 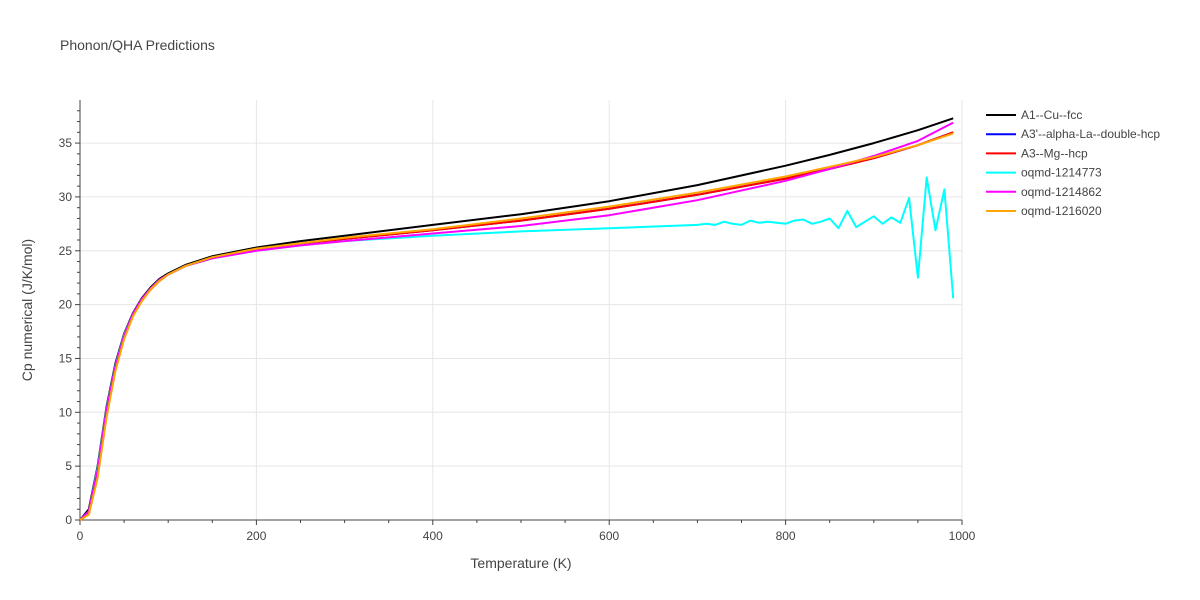 What do you see at coordinates (1090, 134) in the screenshot?
I see `legend-item: A3'--alpha-La--double-hcp` at bounding box center [1090, 134].